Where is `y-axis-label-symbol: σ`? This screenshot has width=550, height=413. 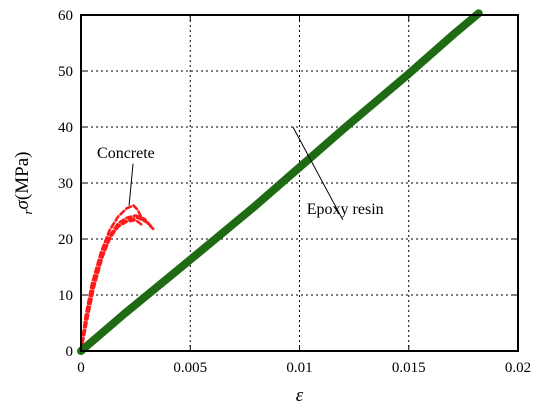
y-axis-label-symbol: σ is located at coordinates (22, 204).